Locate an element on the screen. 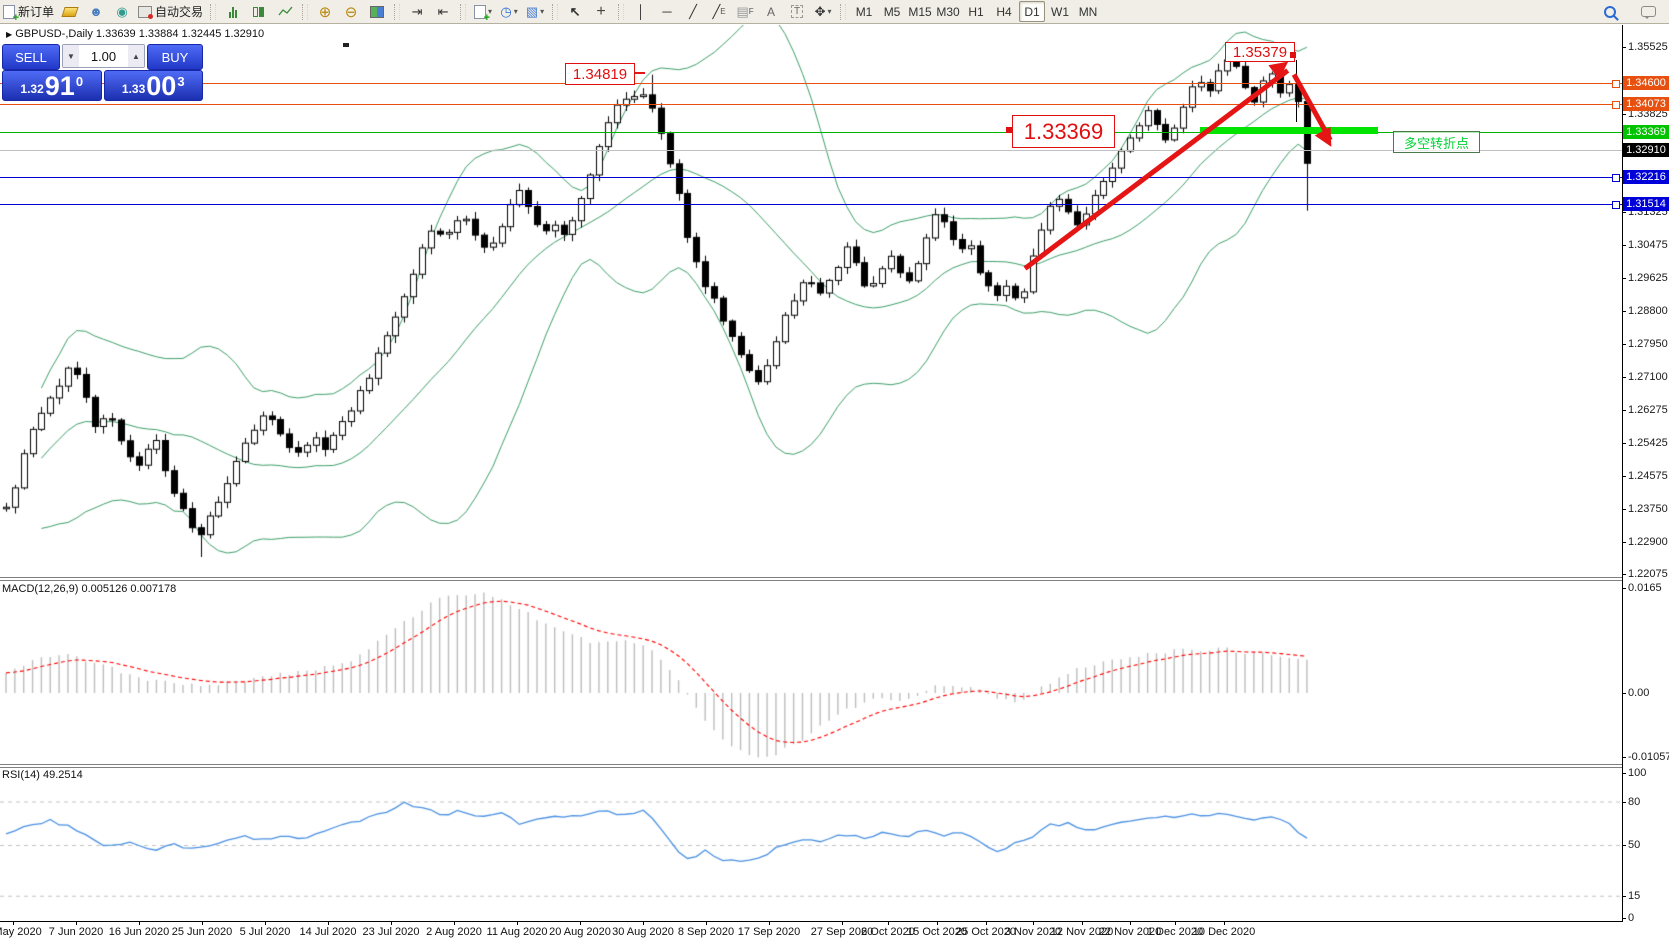 This screenshot has height=940, width=1669. zoom-out-icon: ⊖ is located at coordinates (351, 12).